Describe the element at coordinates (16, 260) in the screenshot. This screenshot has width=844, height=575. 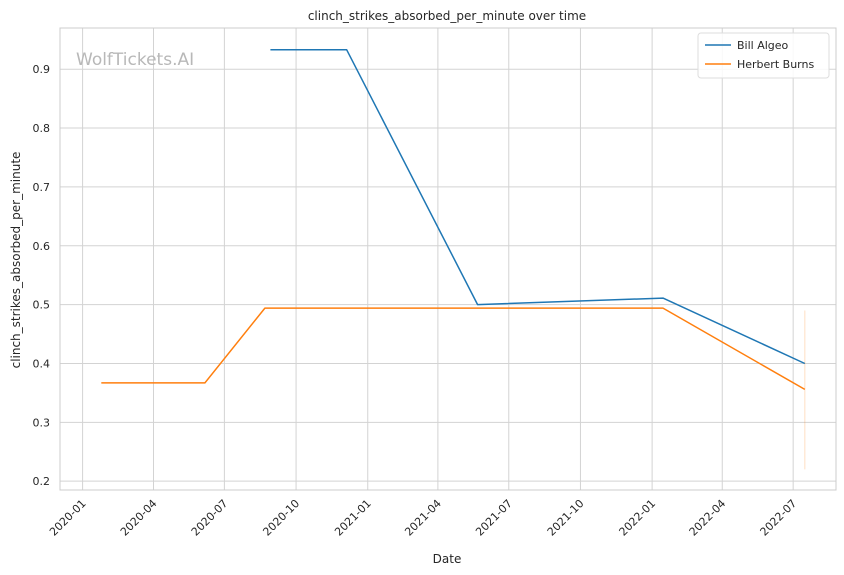
I see `y-axis-label: clinch_strikes_absorbed_per_minute` at that location.